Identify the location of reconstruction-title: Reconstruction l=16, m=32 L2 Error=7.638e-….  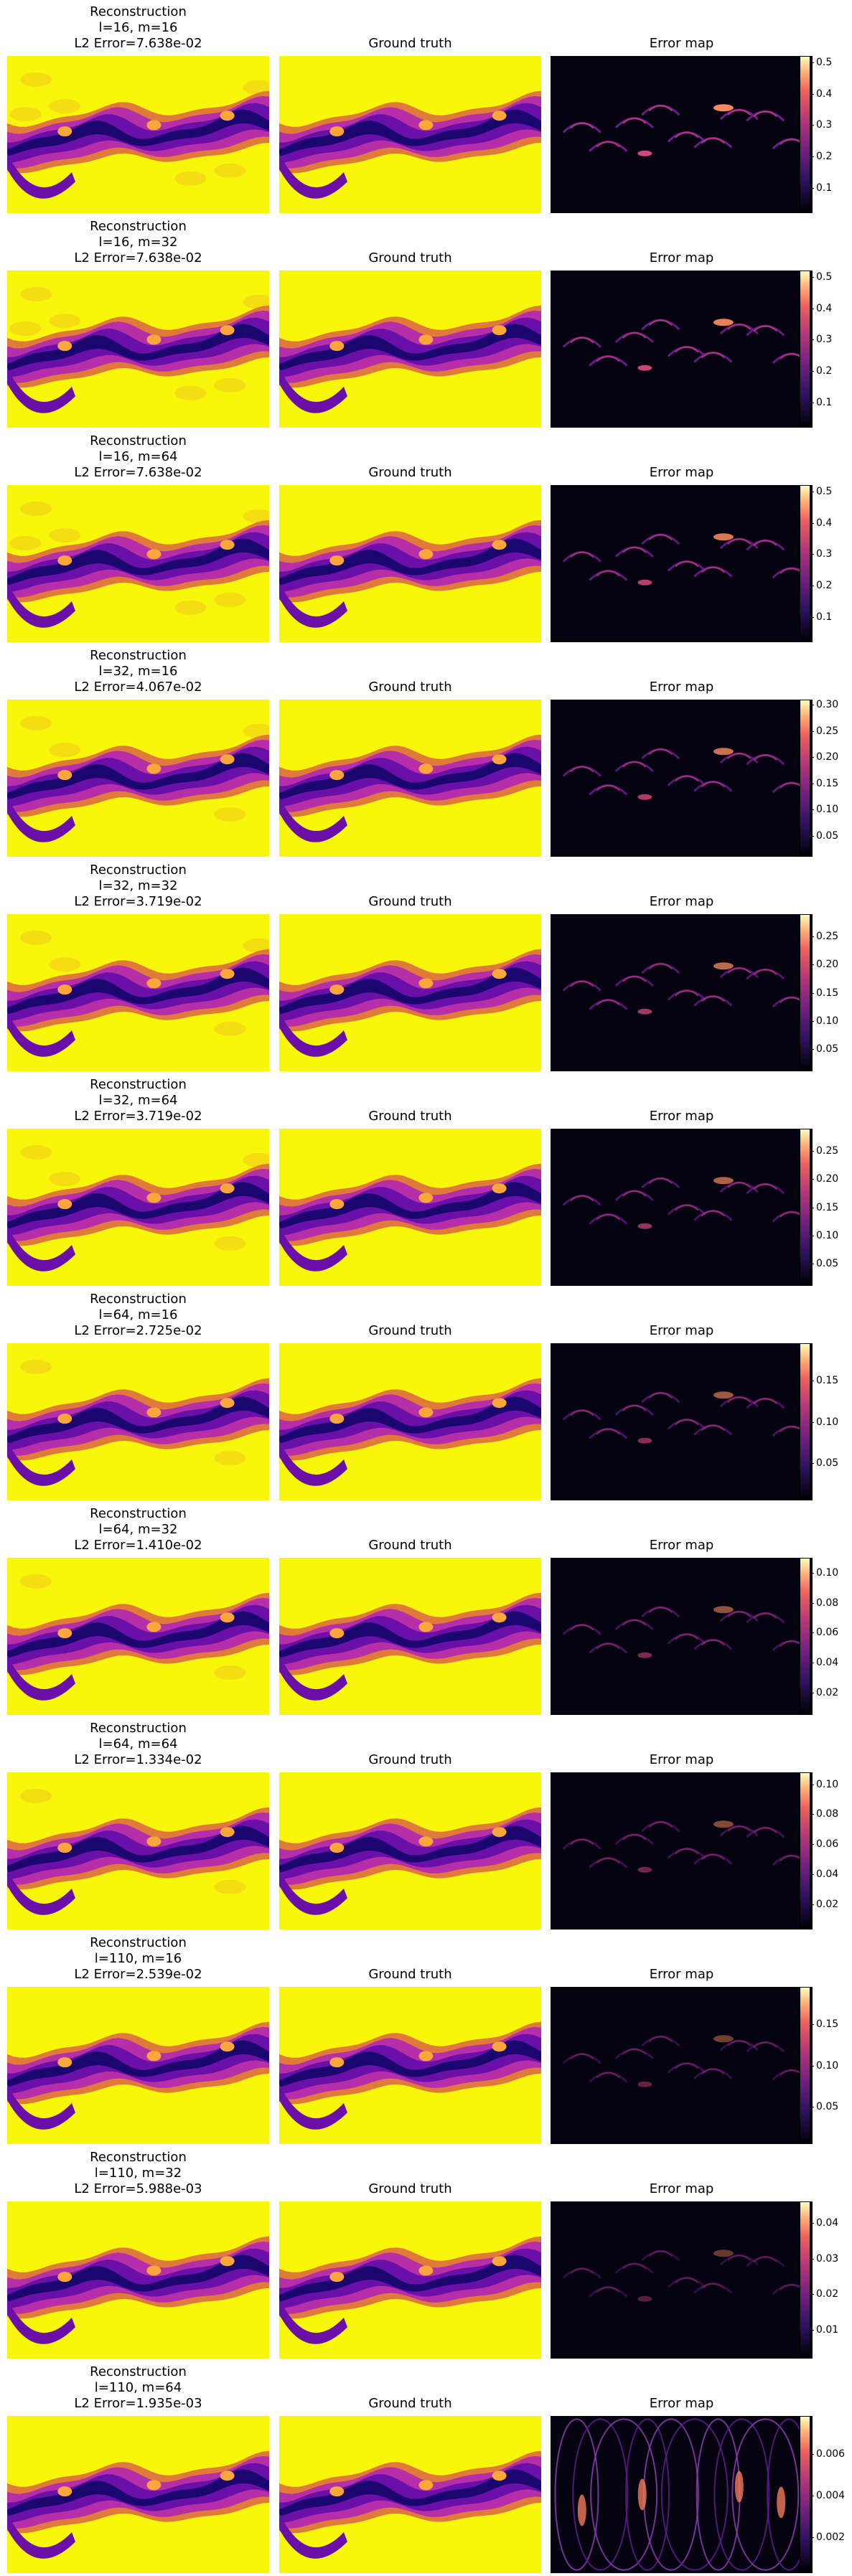
(138, 242).